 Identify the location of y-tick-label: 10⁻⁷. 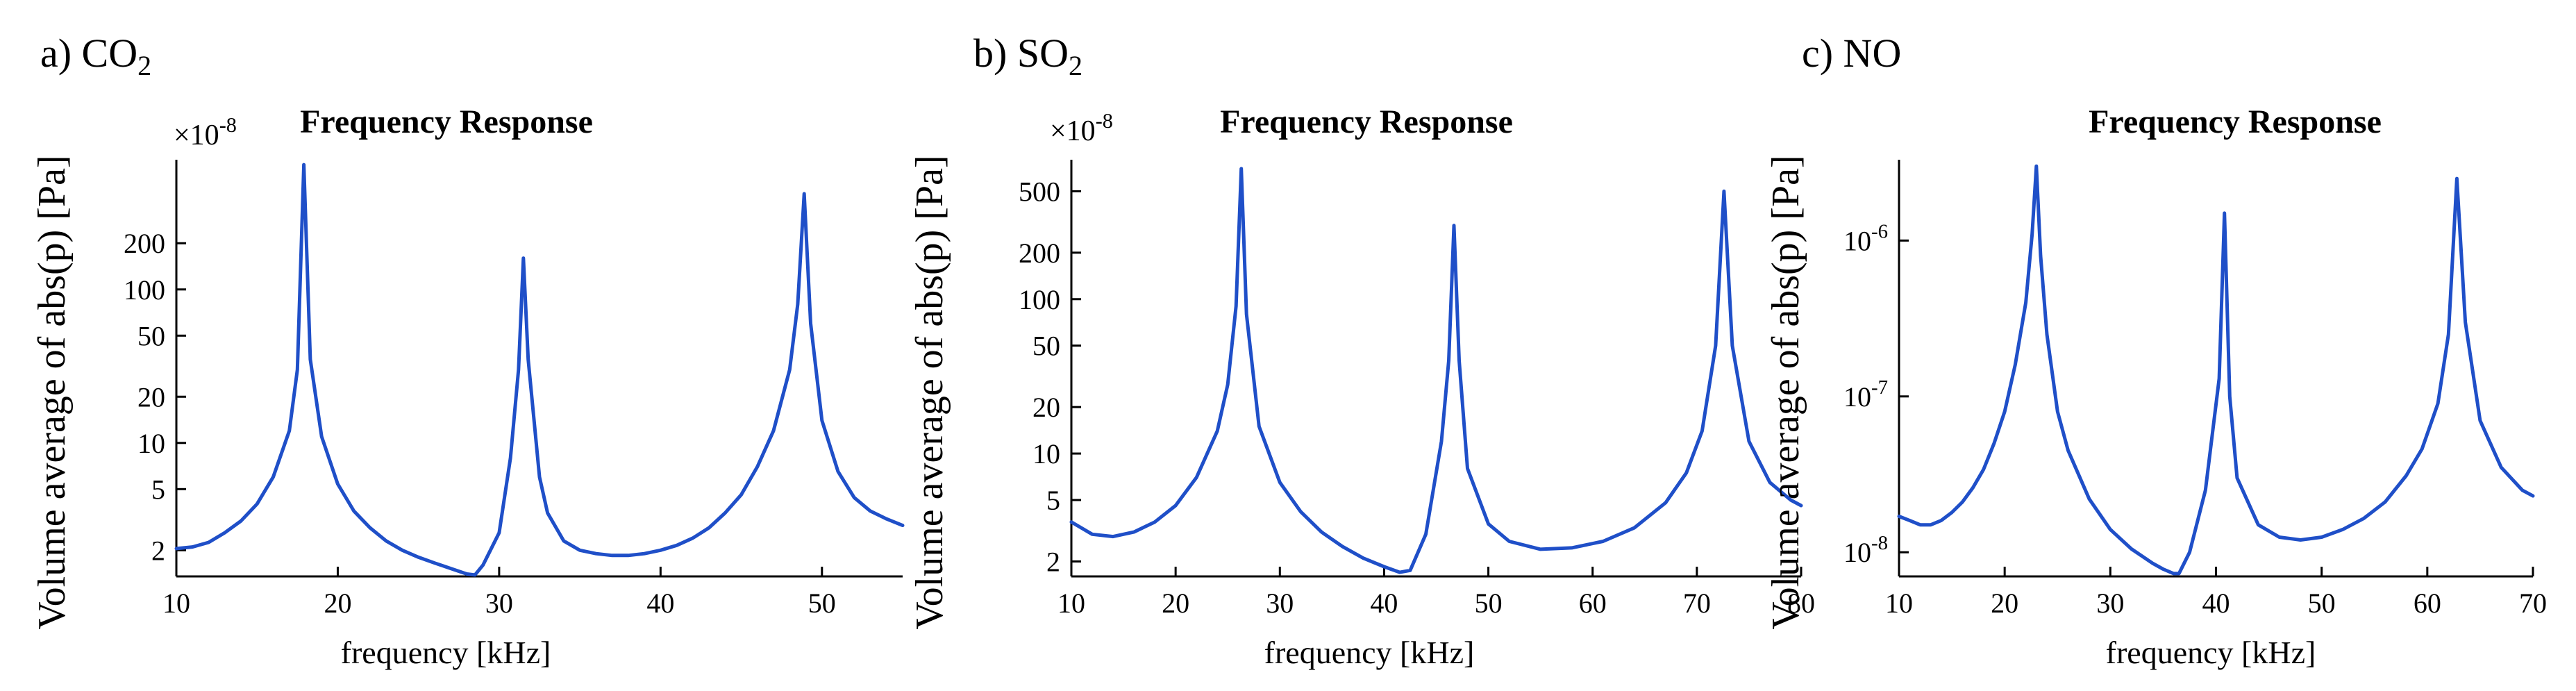
(1865, 394).